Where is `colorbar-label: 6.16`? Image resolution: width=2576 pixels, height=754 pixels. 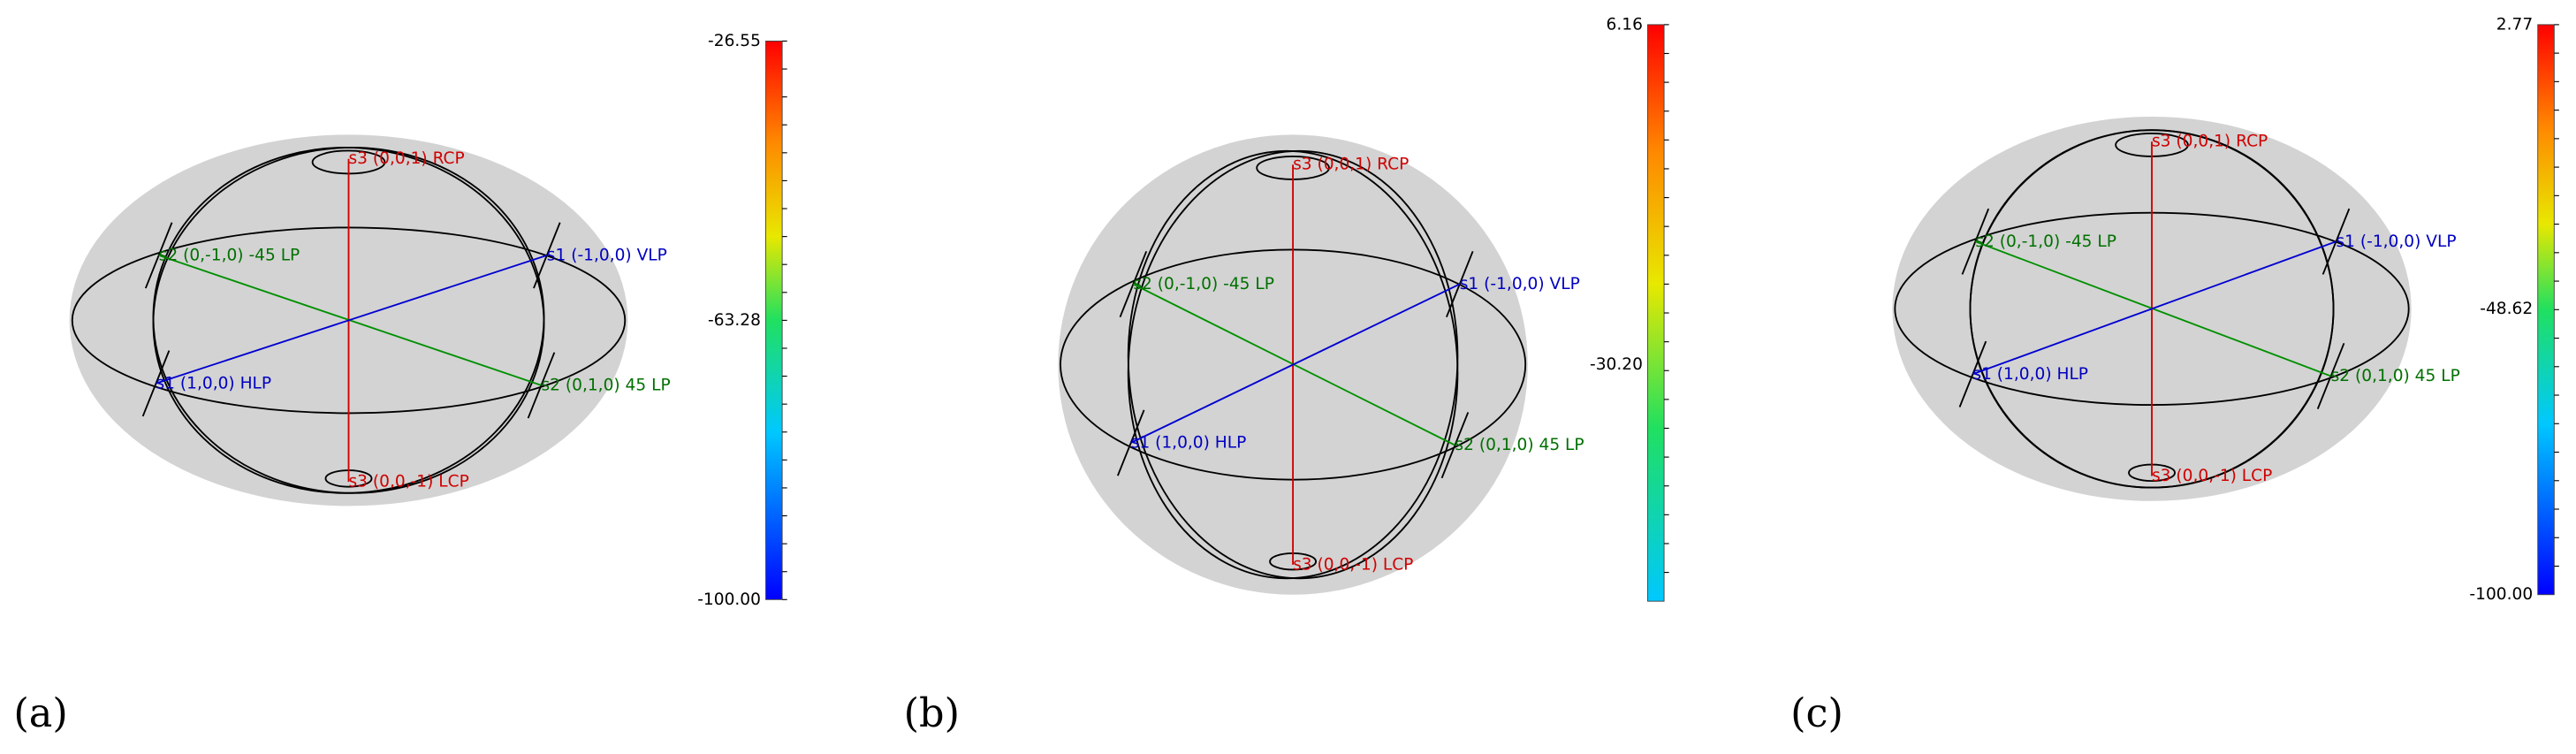
colorbar-label: 6.16 is located at coordinates (1625, 25).